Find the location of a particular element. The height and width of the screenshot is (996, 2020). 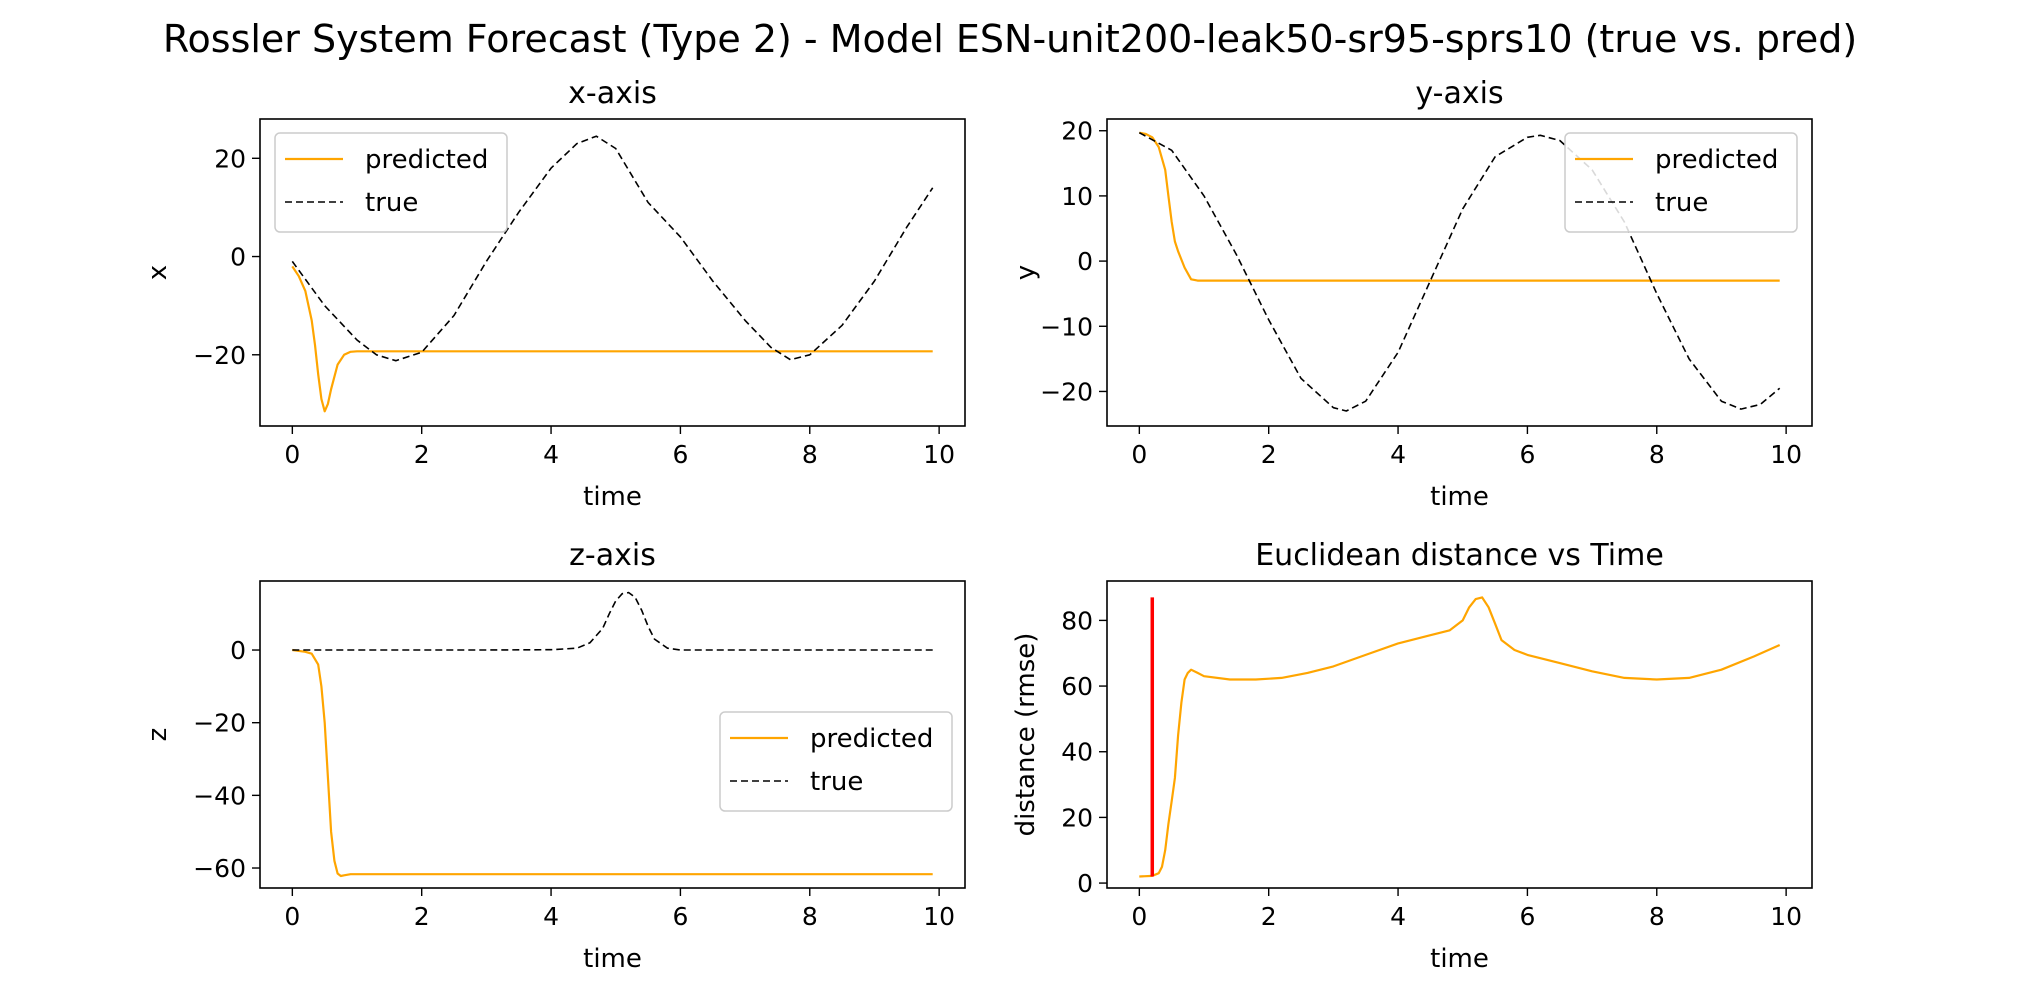

y-axis-label: x is located at coordinates (158, 272).